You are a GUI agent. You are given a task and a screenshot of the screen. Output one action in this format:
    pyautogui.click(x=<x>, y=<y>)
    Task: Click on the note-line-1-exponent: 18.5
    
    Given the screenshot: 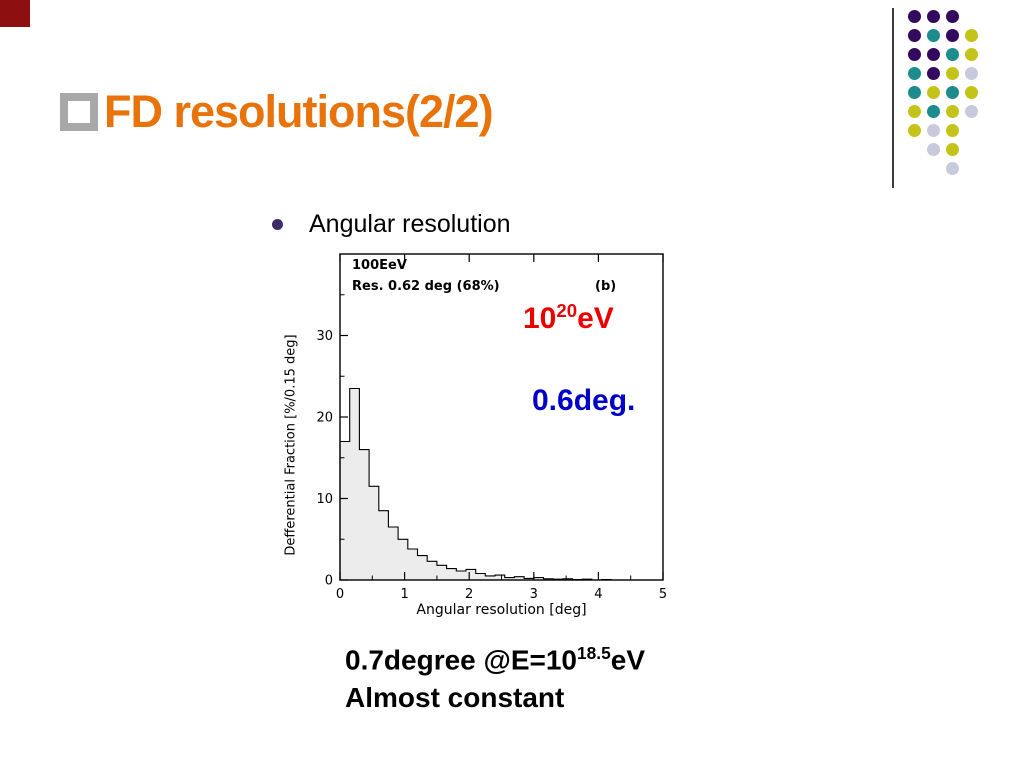 What is the action you would take?
    pyautogui.click(x=594, y=653)
    